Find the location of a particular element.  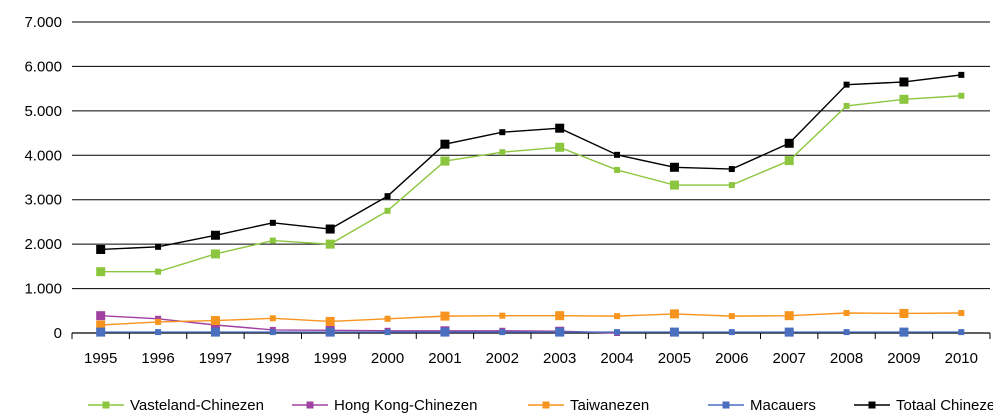

legend-item-totaal-chinezen: Totaal Chinezen is located at coordinates (923, 405).